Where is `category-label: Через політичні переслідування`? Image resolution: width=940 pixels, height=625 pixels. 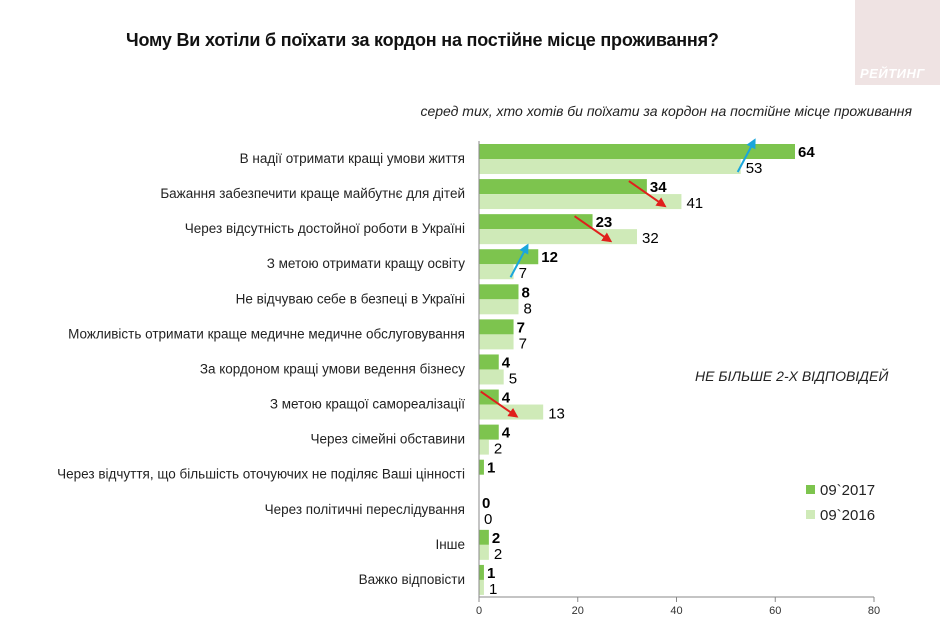
category-label: Через політичні переслідування is located at coordinates (365, 509).